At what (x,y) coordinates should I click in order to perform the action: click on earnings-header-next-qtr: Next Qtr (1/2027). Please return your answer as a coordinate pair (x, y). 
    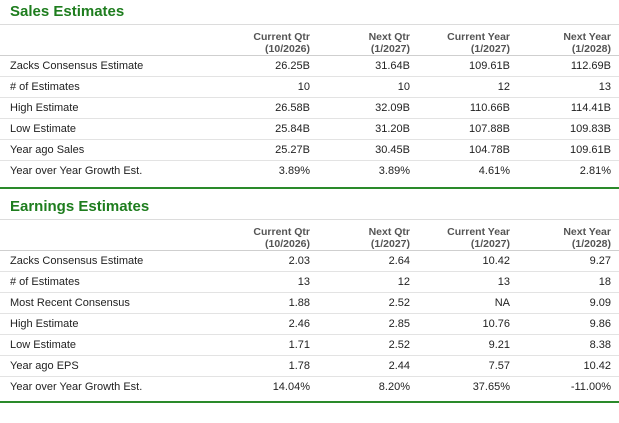
    Looking at the image, I should click on (368, 235).